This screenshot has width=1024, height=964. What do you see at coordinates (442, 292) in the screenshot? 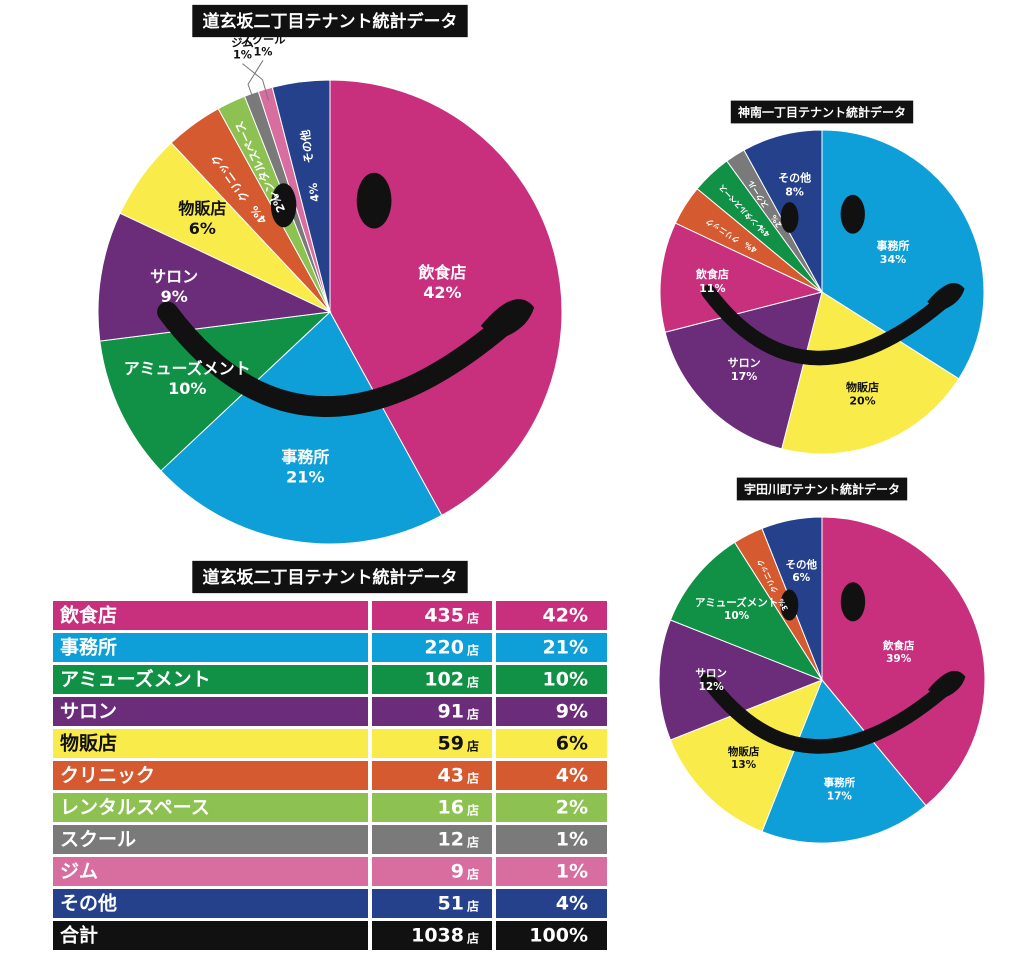
I see `slice-value-label: 42%` at bounding box center [442, 292].